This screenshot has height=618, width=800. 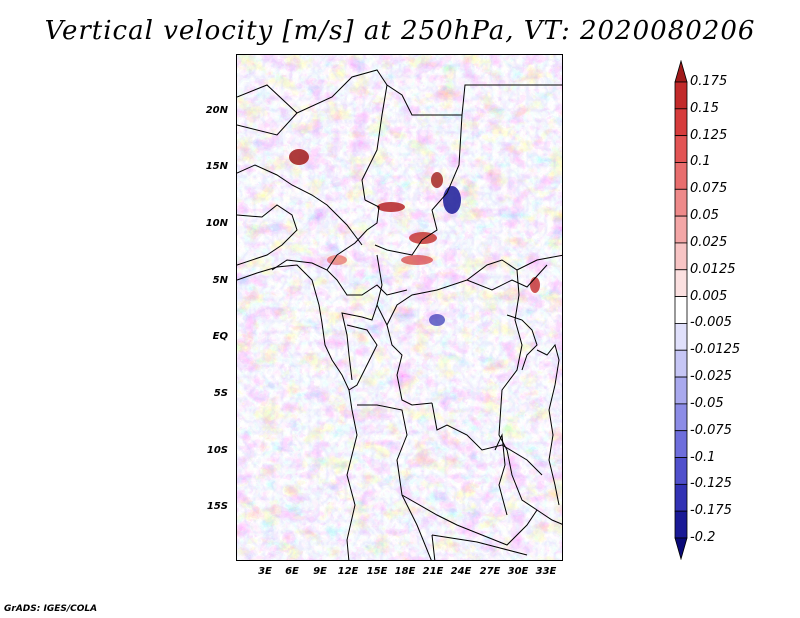 What do you see at coordinates (518, 571) in the screenshot?
I see `lon-label-30E: 30E` at bounding box center [518, 571].